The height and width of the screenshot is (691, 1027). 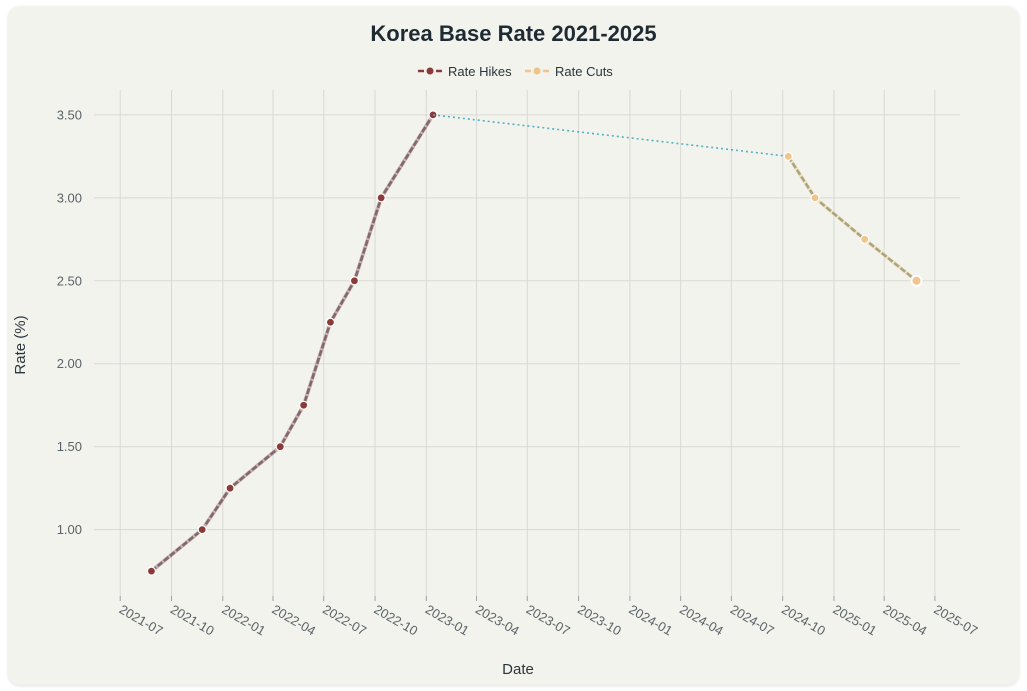 I want to click on legend-cuts-label: Rate Cuts, so click(x=584, y=71).